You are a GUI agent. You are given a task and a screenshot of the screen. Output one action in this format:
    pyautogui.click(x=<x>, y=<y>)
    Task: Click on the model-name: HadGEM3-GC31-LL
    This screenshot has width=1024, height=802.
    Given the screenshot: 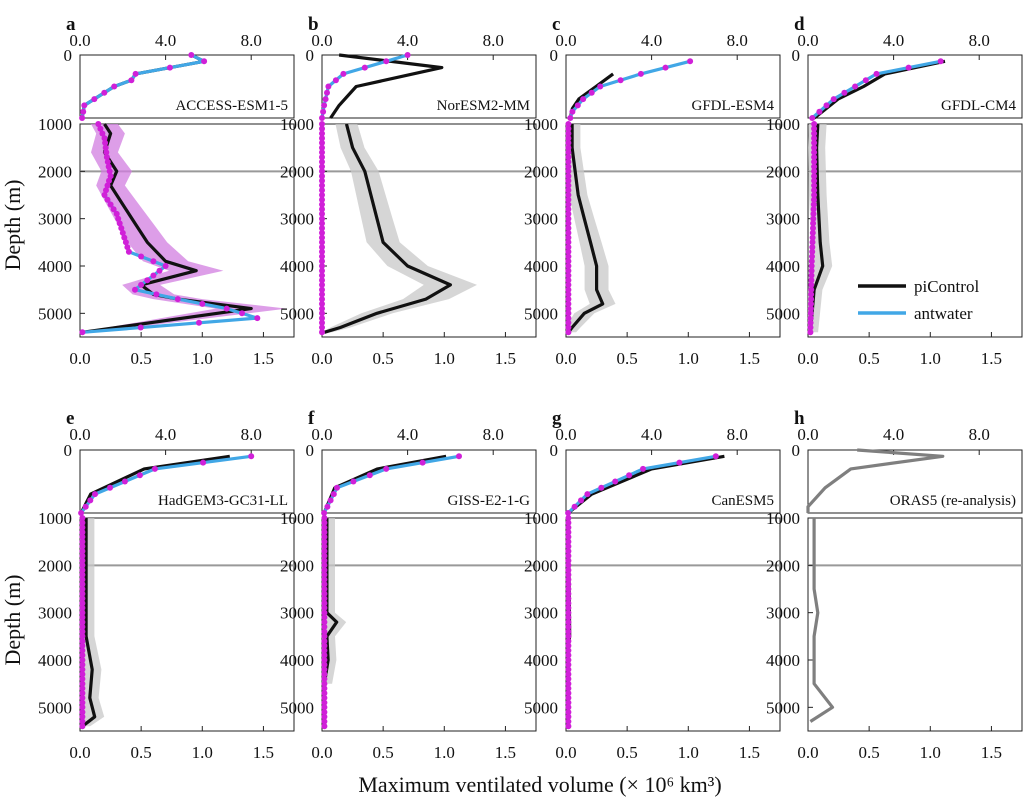 What is the action you would take?
    pyautogui.click(x=223, y=501)
    